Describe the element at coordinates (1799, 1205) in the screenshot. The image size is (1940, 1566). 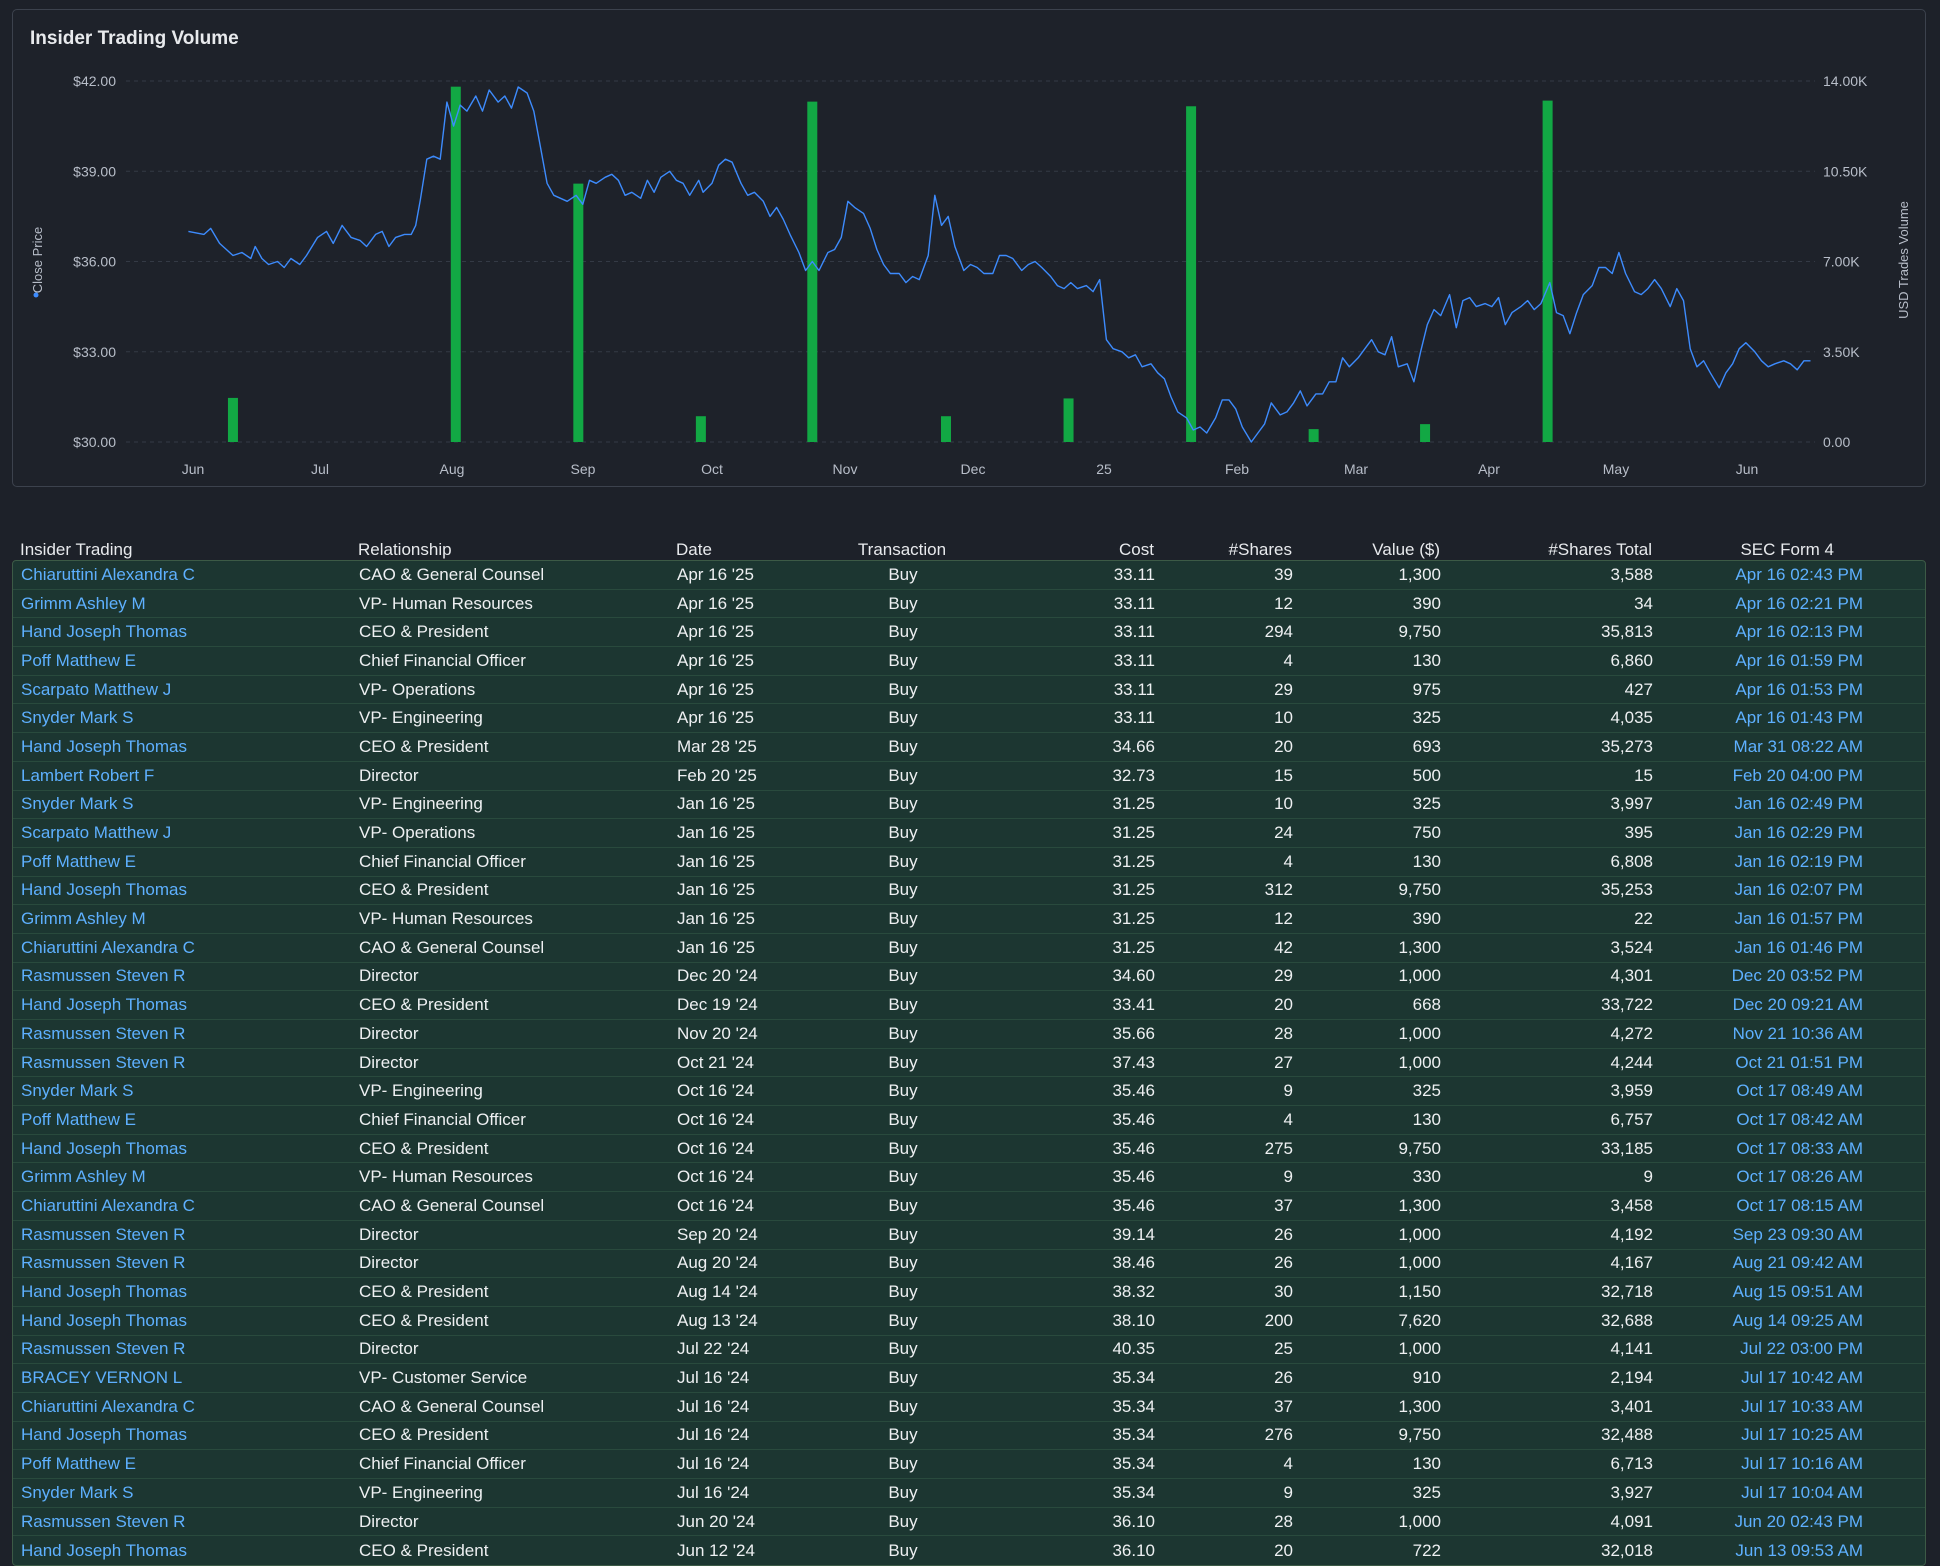
I see `sec-form-link: Oct 17 08:15 AM` at that location.